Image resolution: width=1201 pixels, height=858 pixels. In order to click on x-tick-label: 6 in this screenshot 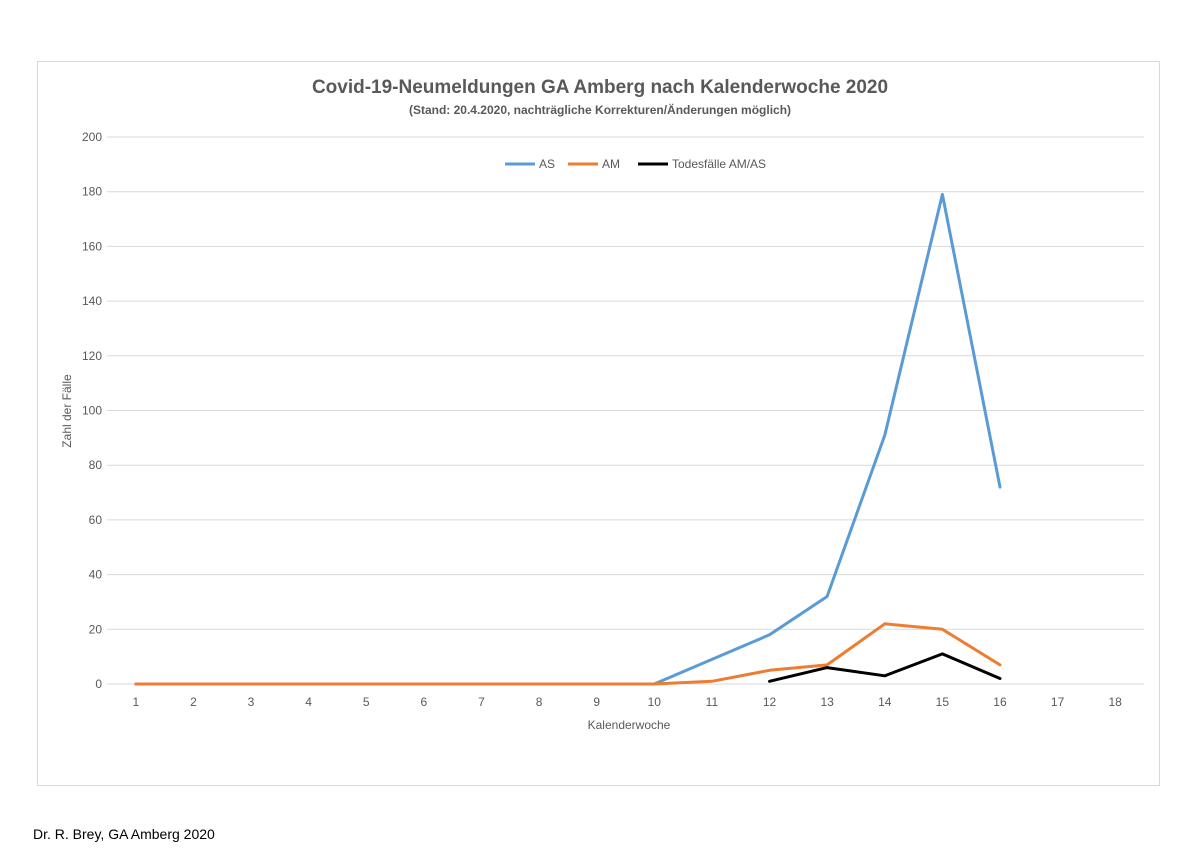, I will do `click(424, 702)`.